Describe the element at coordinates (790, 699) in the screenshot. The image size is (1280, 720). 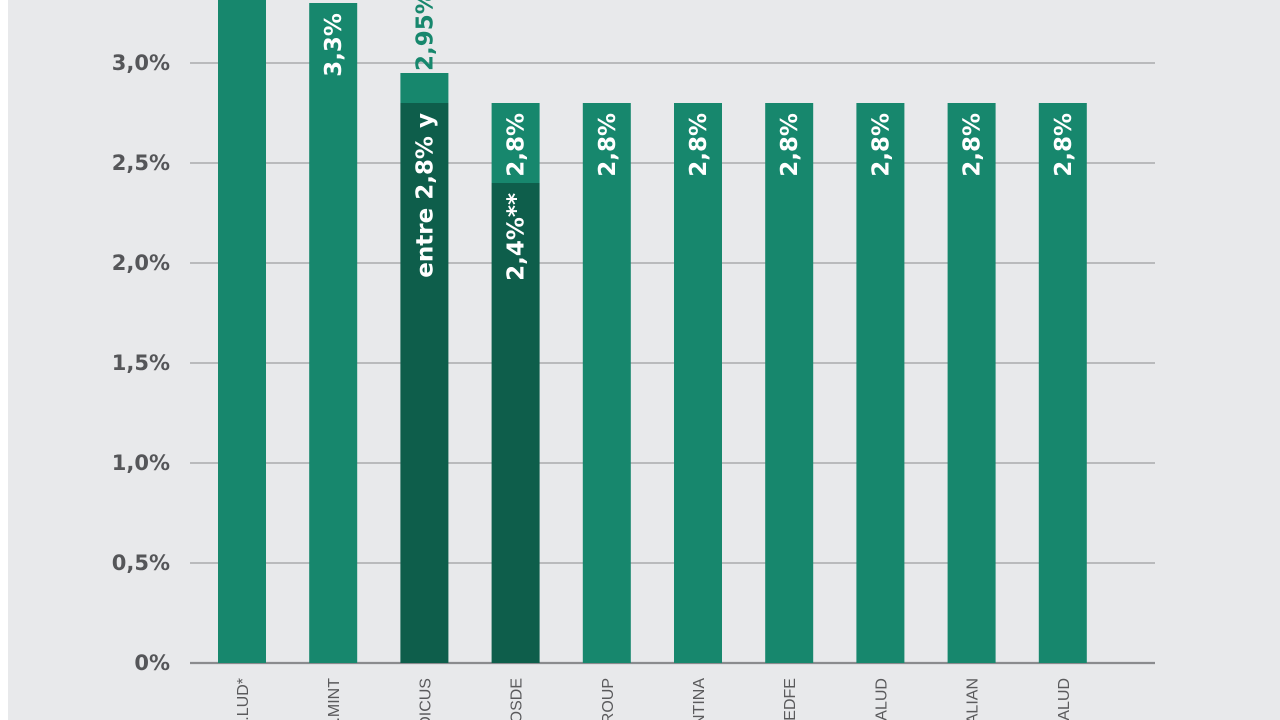
I see `x-tick-label: ...EDFE` at that location.